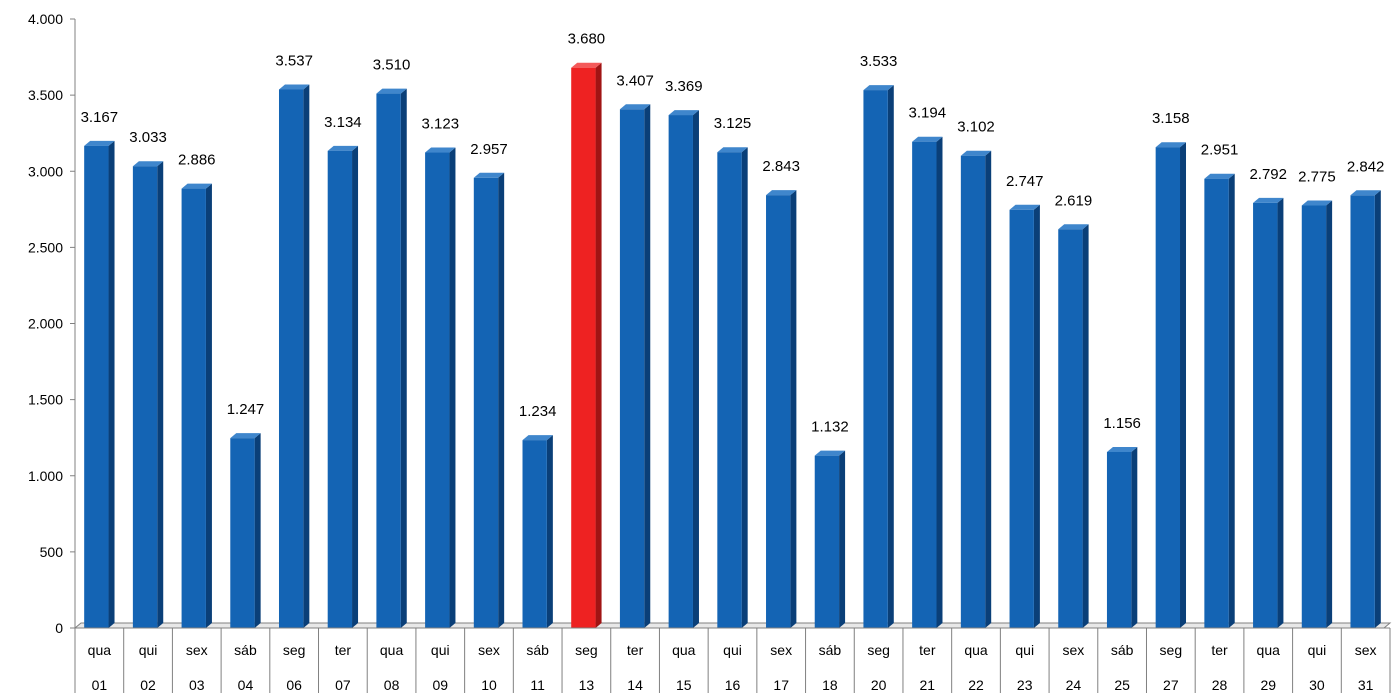 The width and height of the screenshot is (1396, 693). What do you see at coordinates (1025, 181) in the screenshot?
I see `value-label: 2.747` at bounding box center [1025, 181].